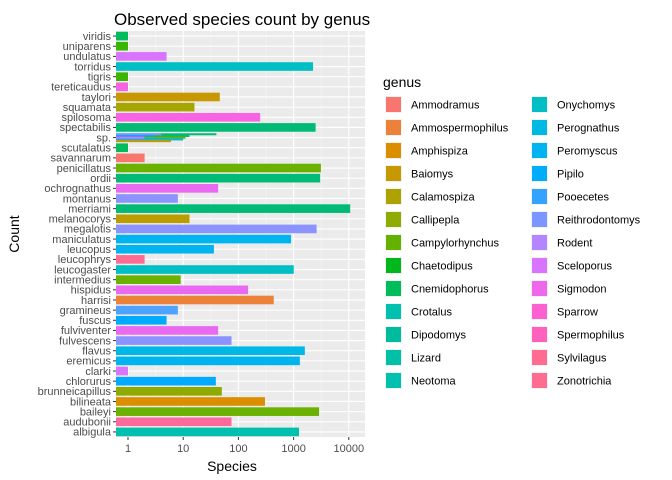  I want to click on x-tick-label: 10, so click(183, 449).